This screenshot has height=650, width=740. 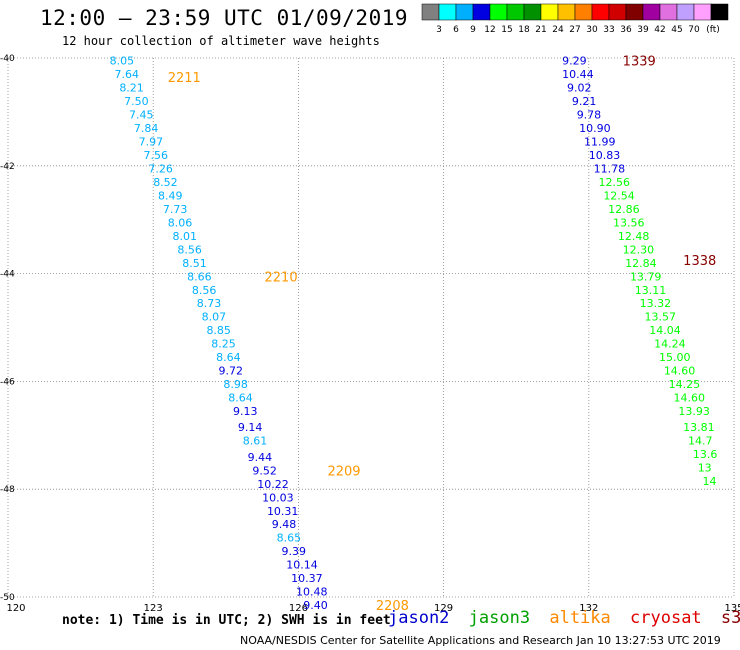 What do you see at coordinates (194, 263) in the screenshot?
I see `swh-value-label: 8.51` at bounding box center [194, 263].